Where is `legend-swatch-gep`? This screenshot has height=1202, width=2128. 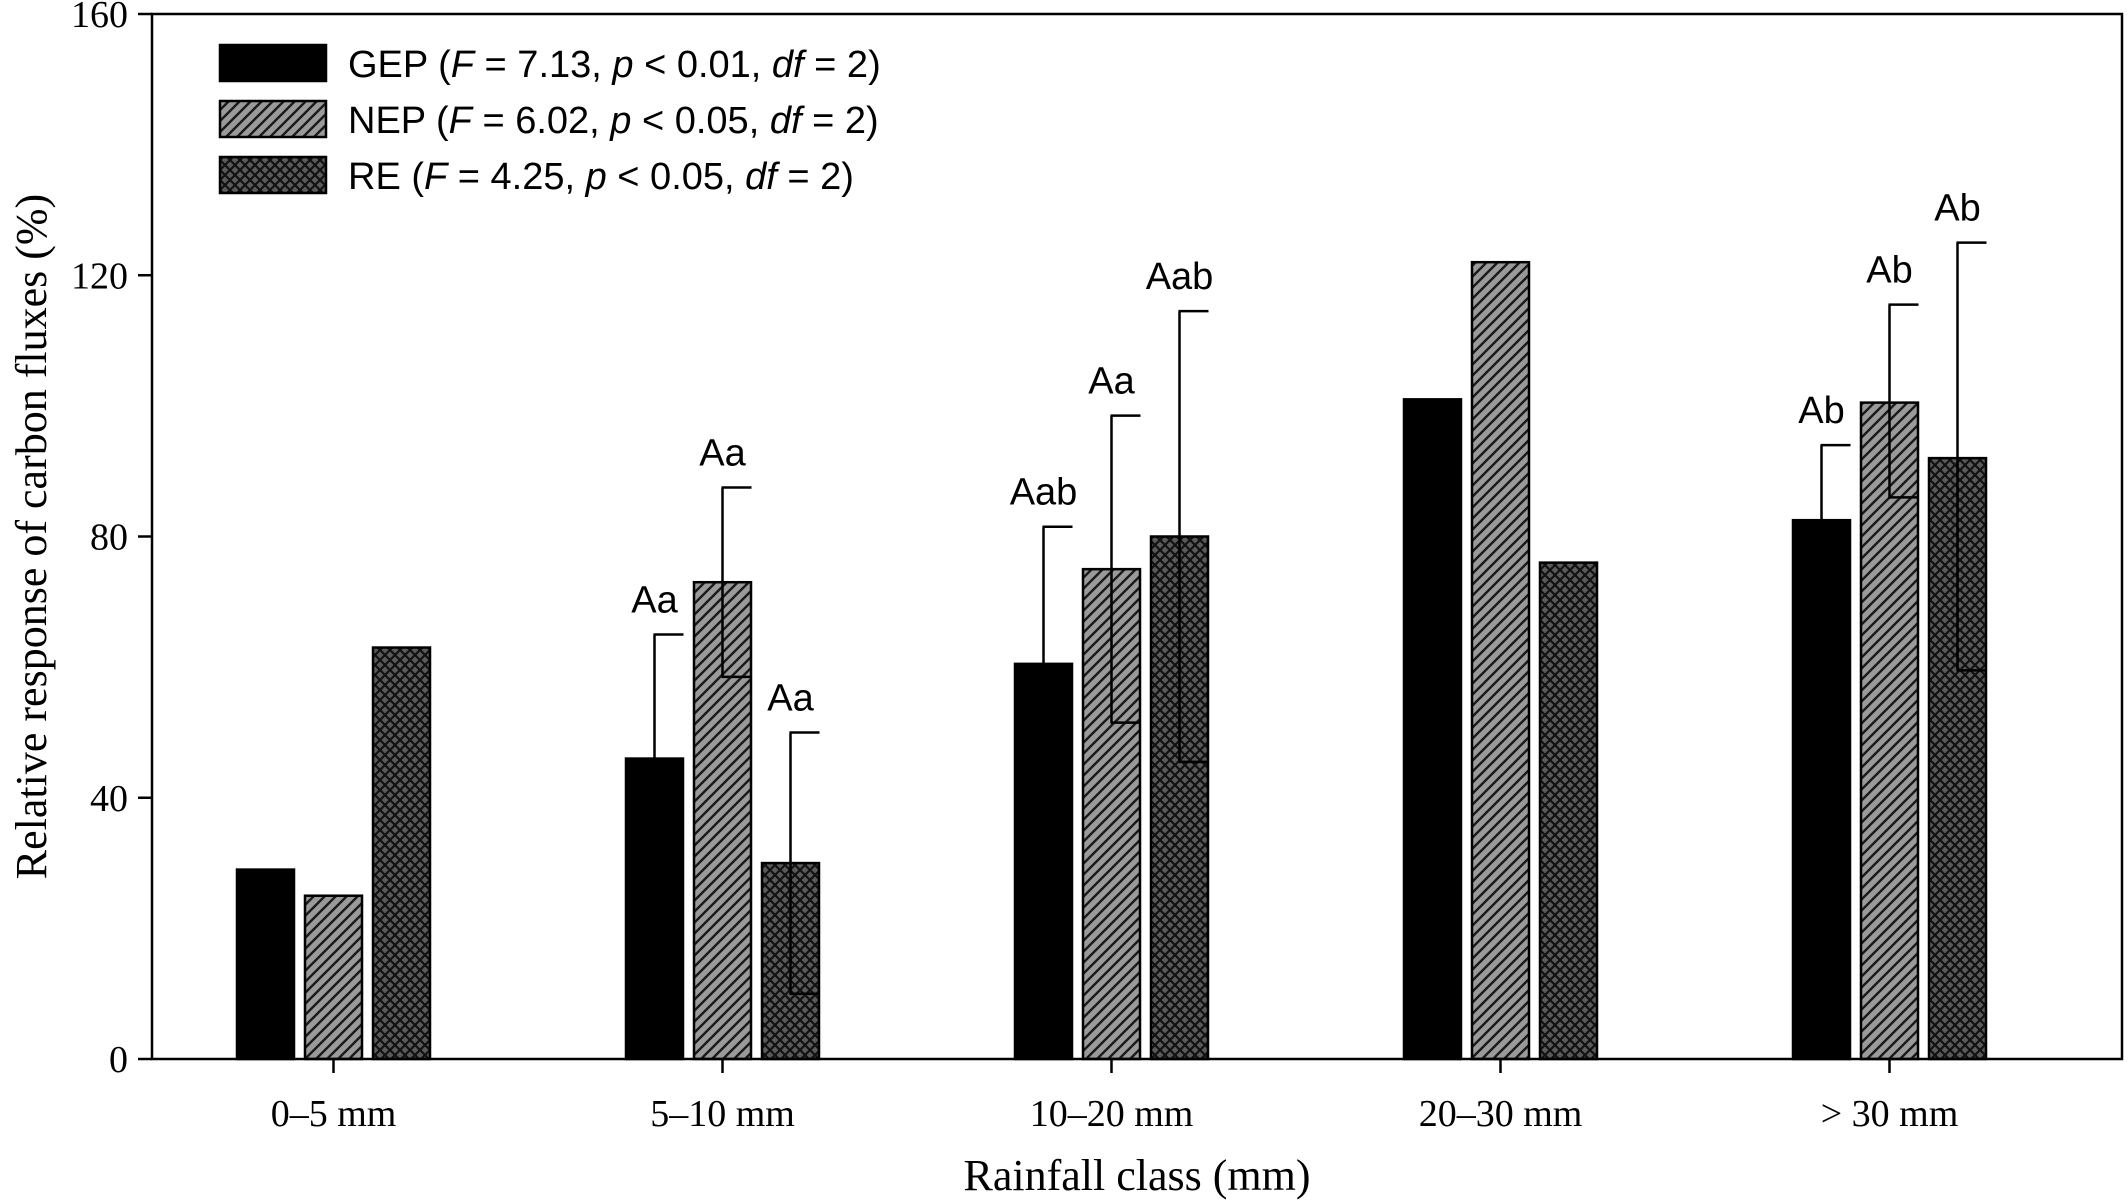 legend-swatch-gep is located at coordinates (273, 63).